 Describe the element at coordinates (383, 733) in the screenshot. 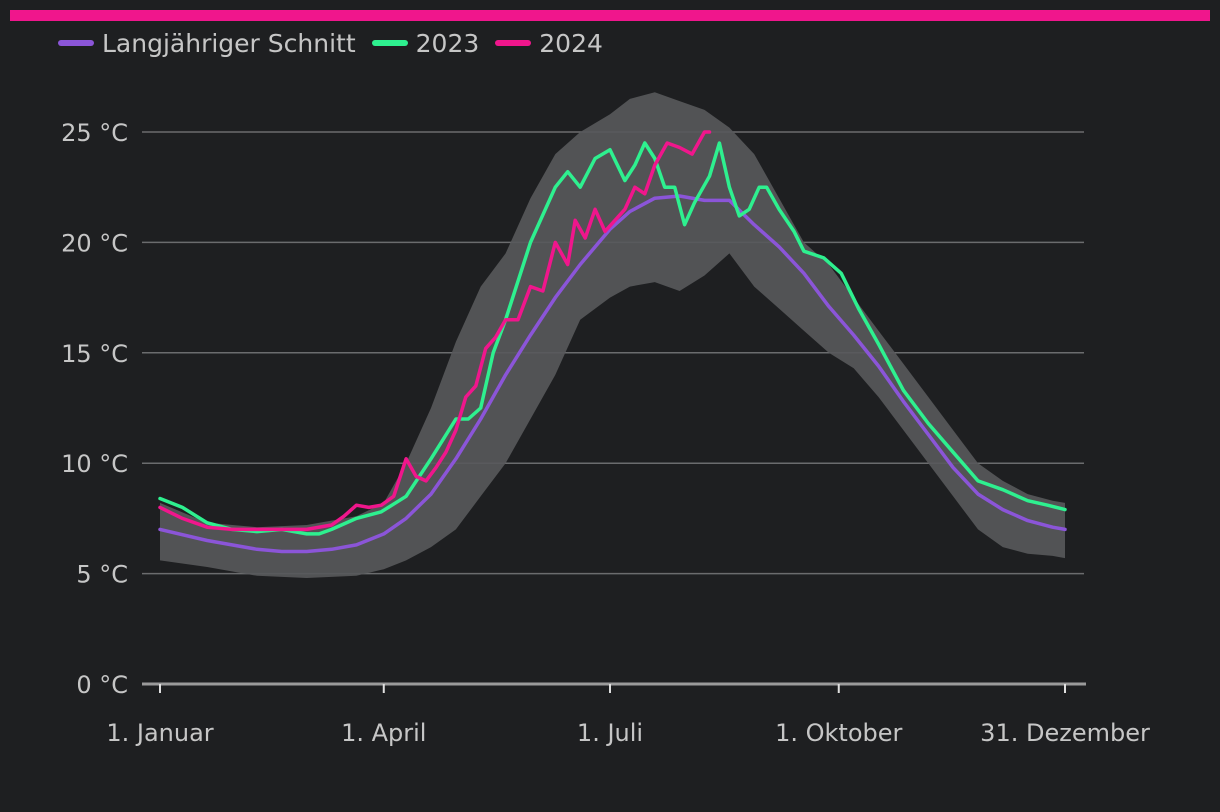

I see `x-tick-label-1: 1. April` at that location.